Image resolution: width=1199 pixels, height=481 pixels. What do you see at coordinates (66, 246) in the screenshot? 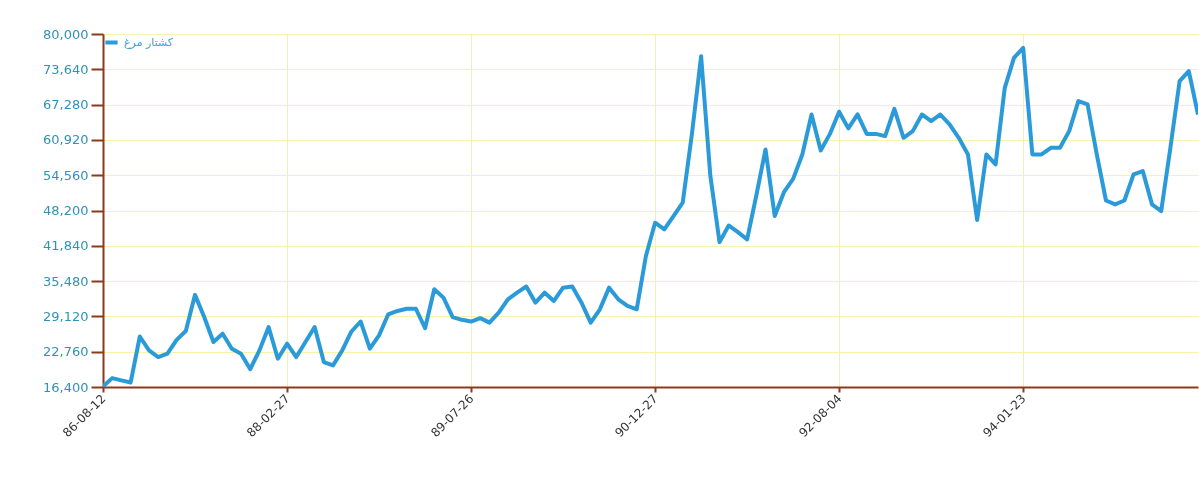
I see `y-tick-label: 41,840` at bounding box center [66, 246].